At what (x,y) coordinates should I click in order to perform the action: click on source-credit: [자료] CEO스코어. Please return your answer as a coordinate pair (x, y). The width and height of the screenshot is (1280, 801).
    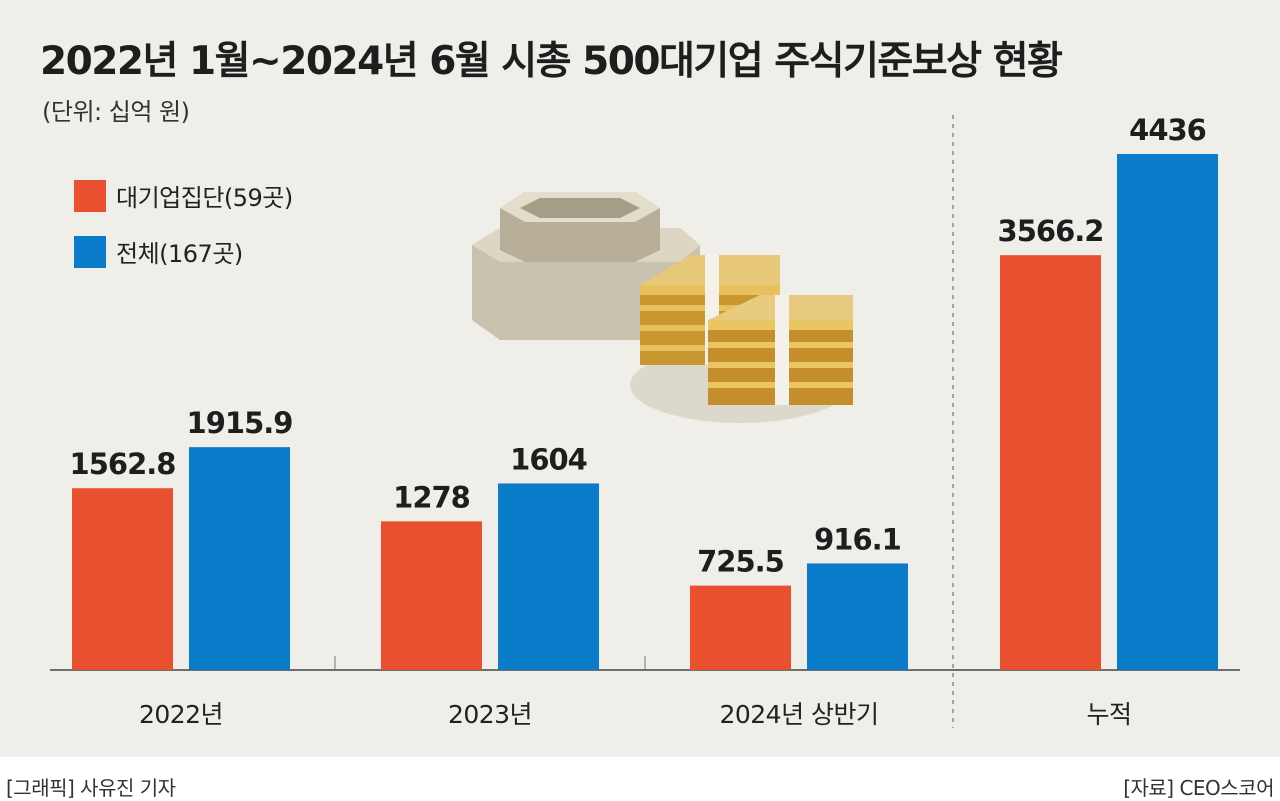
    Looking at the image, I should click on (1198, 788).